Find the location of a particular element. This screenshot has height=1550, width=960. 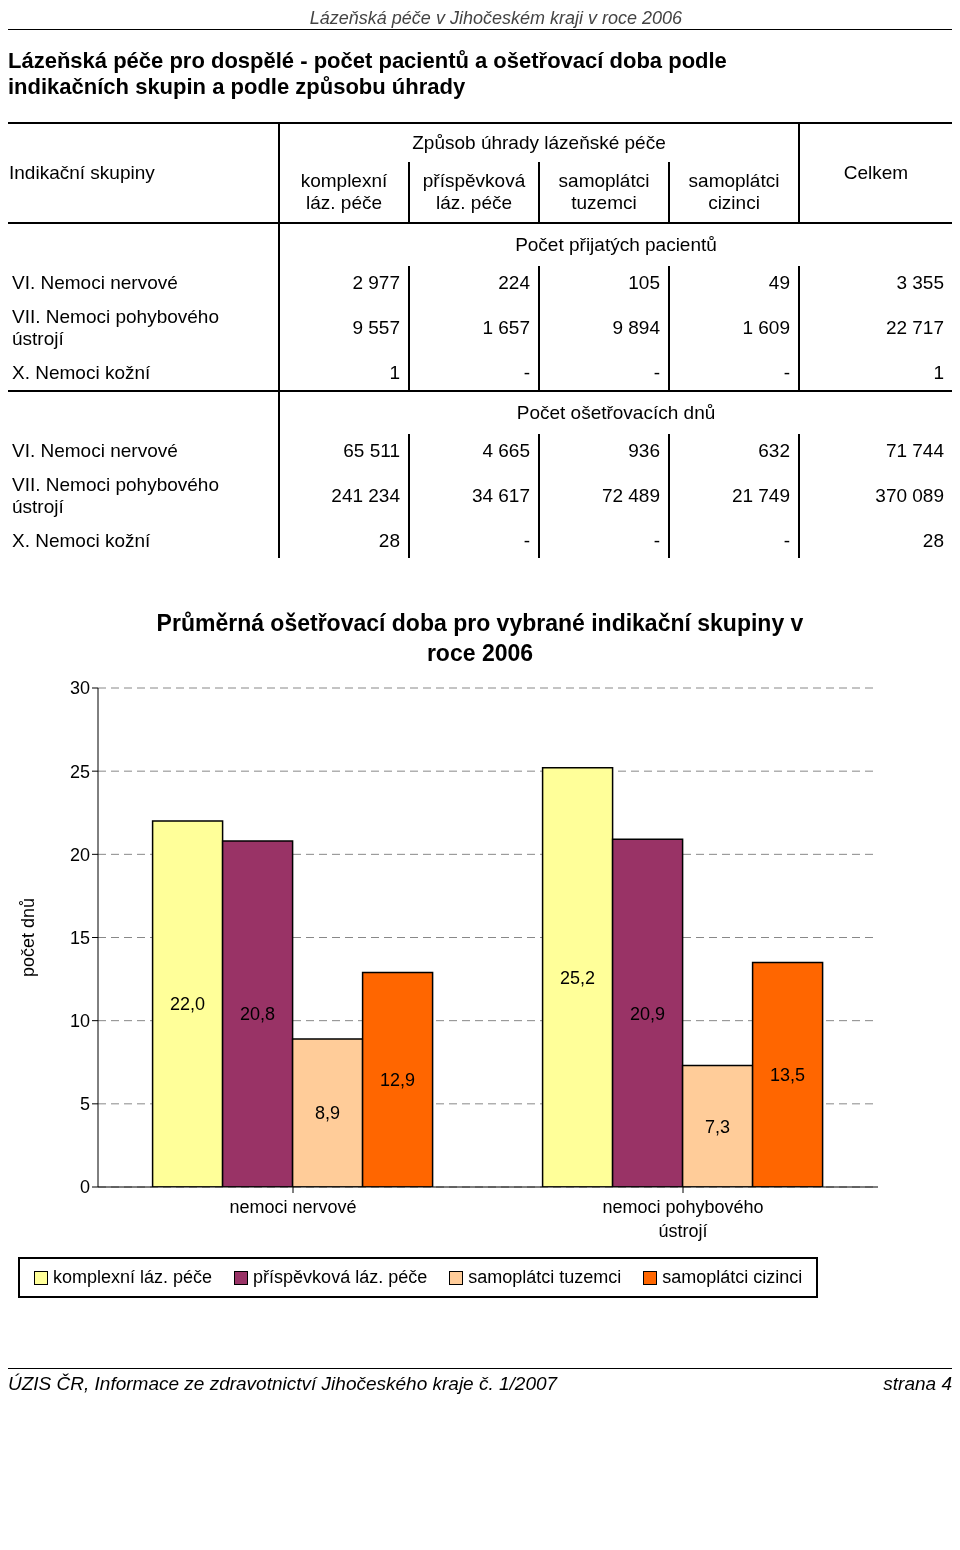

text: 224 is located at coordinates (514, 282).